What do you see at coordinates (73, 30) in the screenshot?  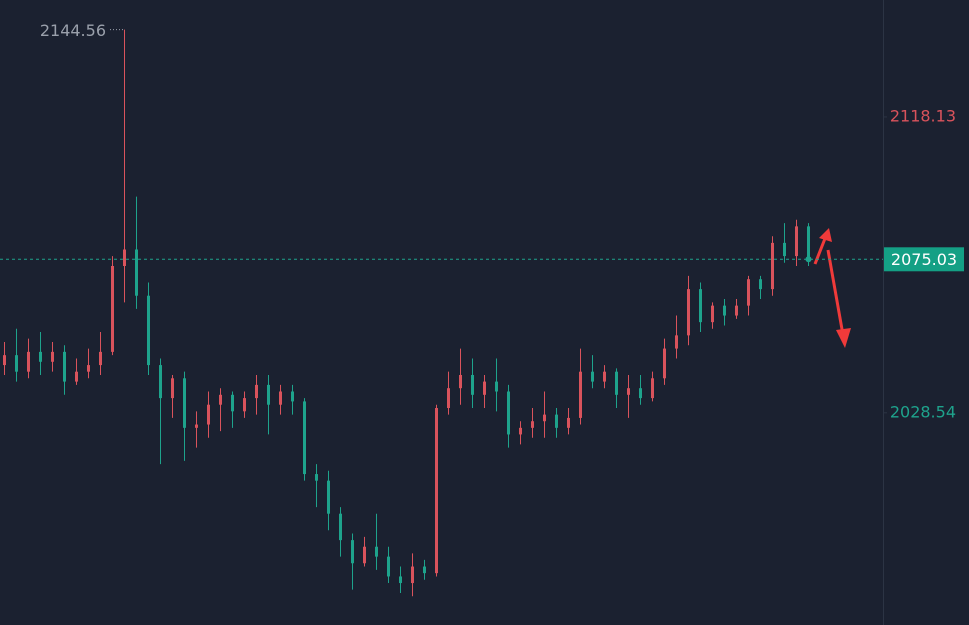 I see `high-label: 2144.56` at bounding box center [73, 30].